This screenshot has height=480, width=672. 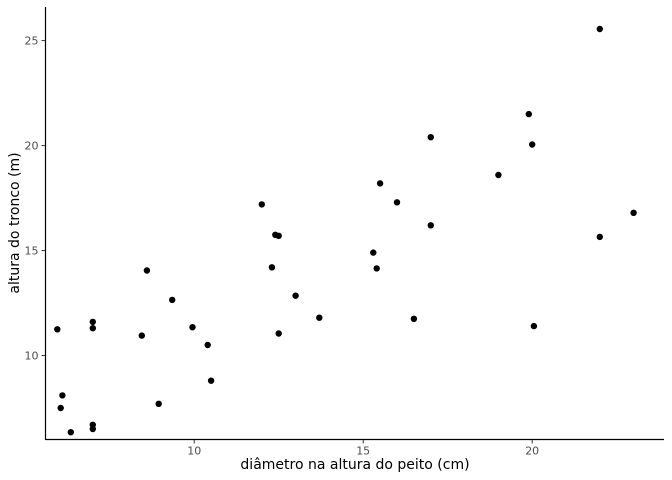 I want to click on x-axis-ticks: 10 15 20, so click(x=363, y=448).